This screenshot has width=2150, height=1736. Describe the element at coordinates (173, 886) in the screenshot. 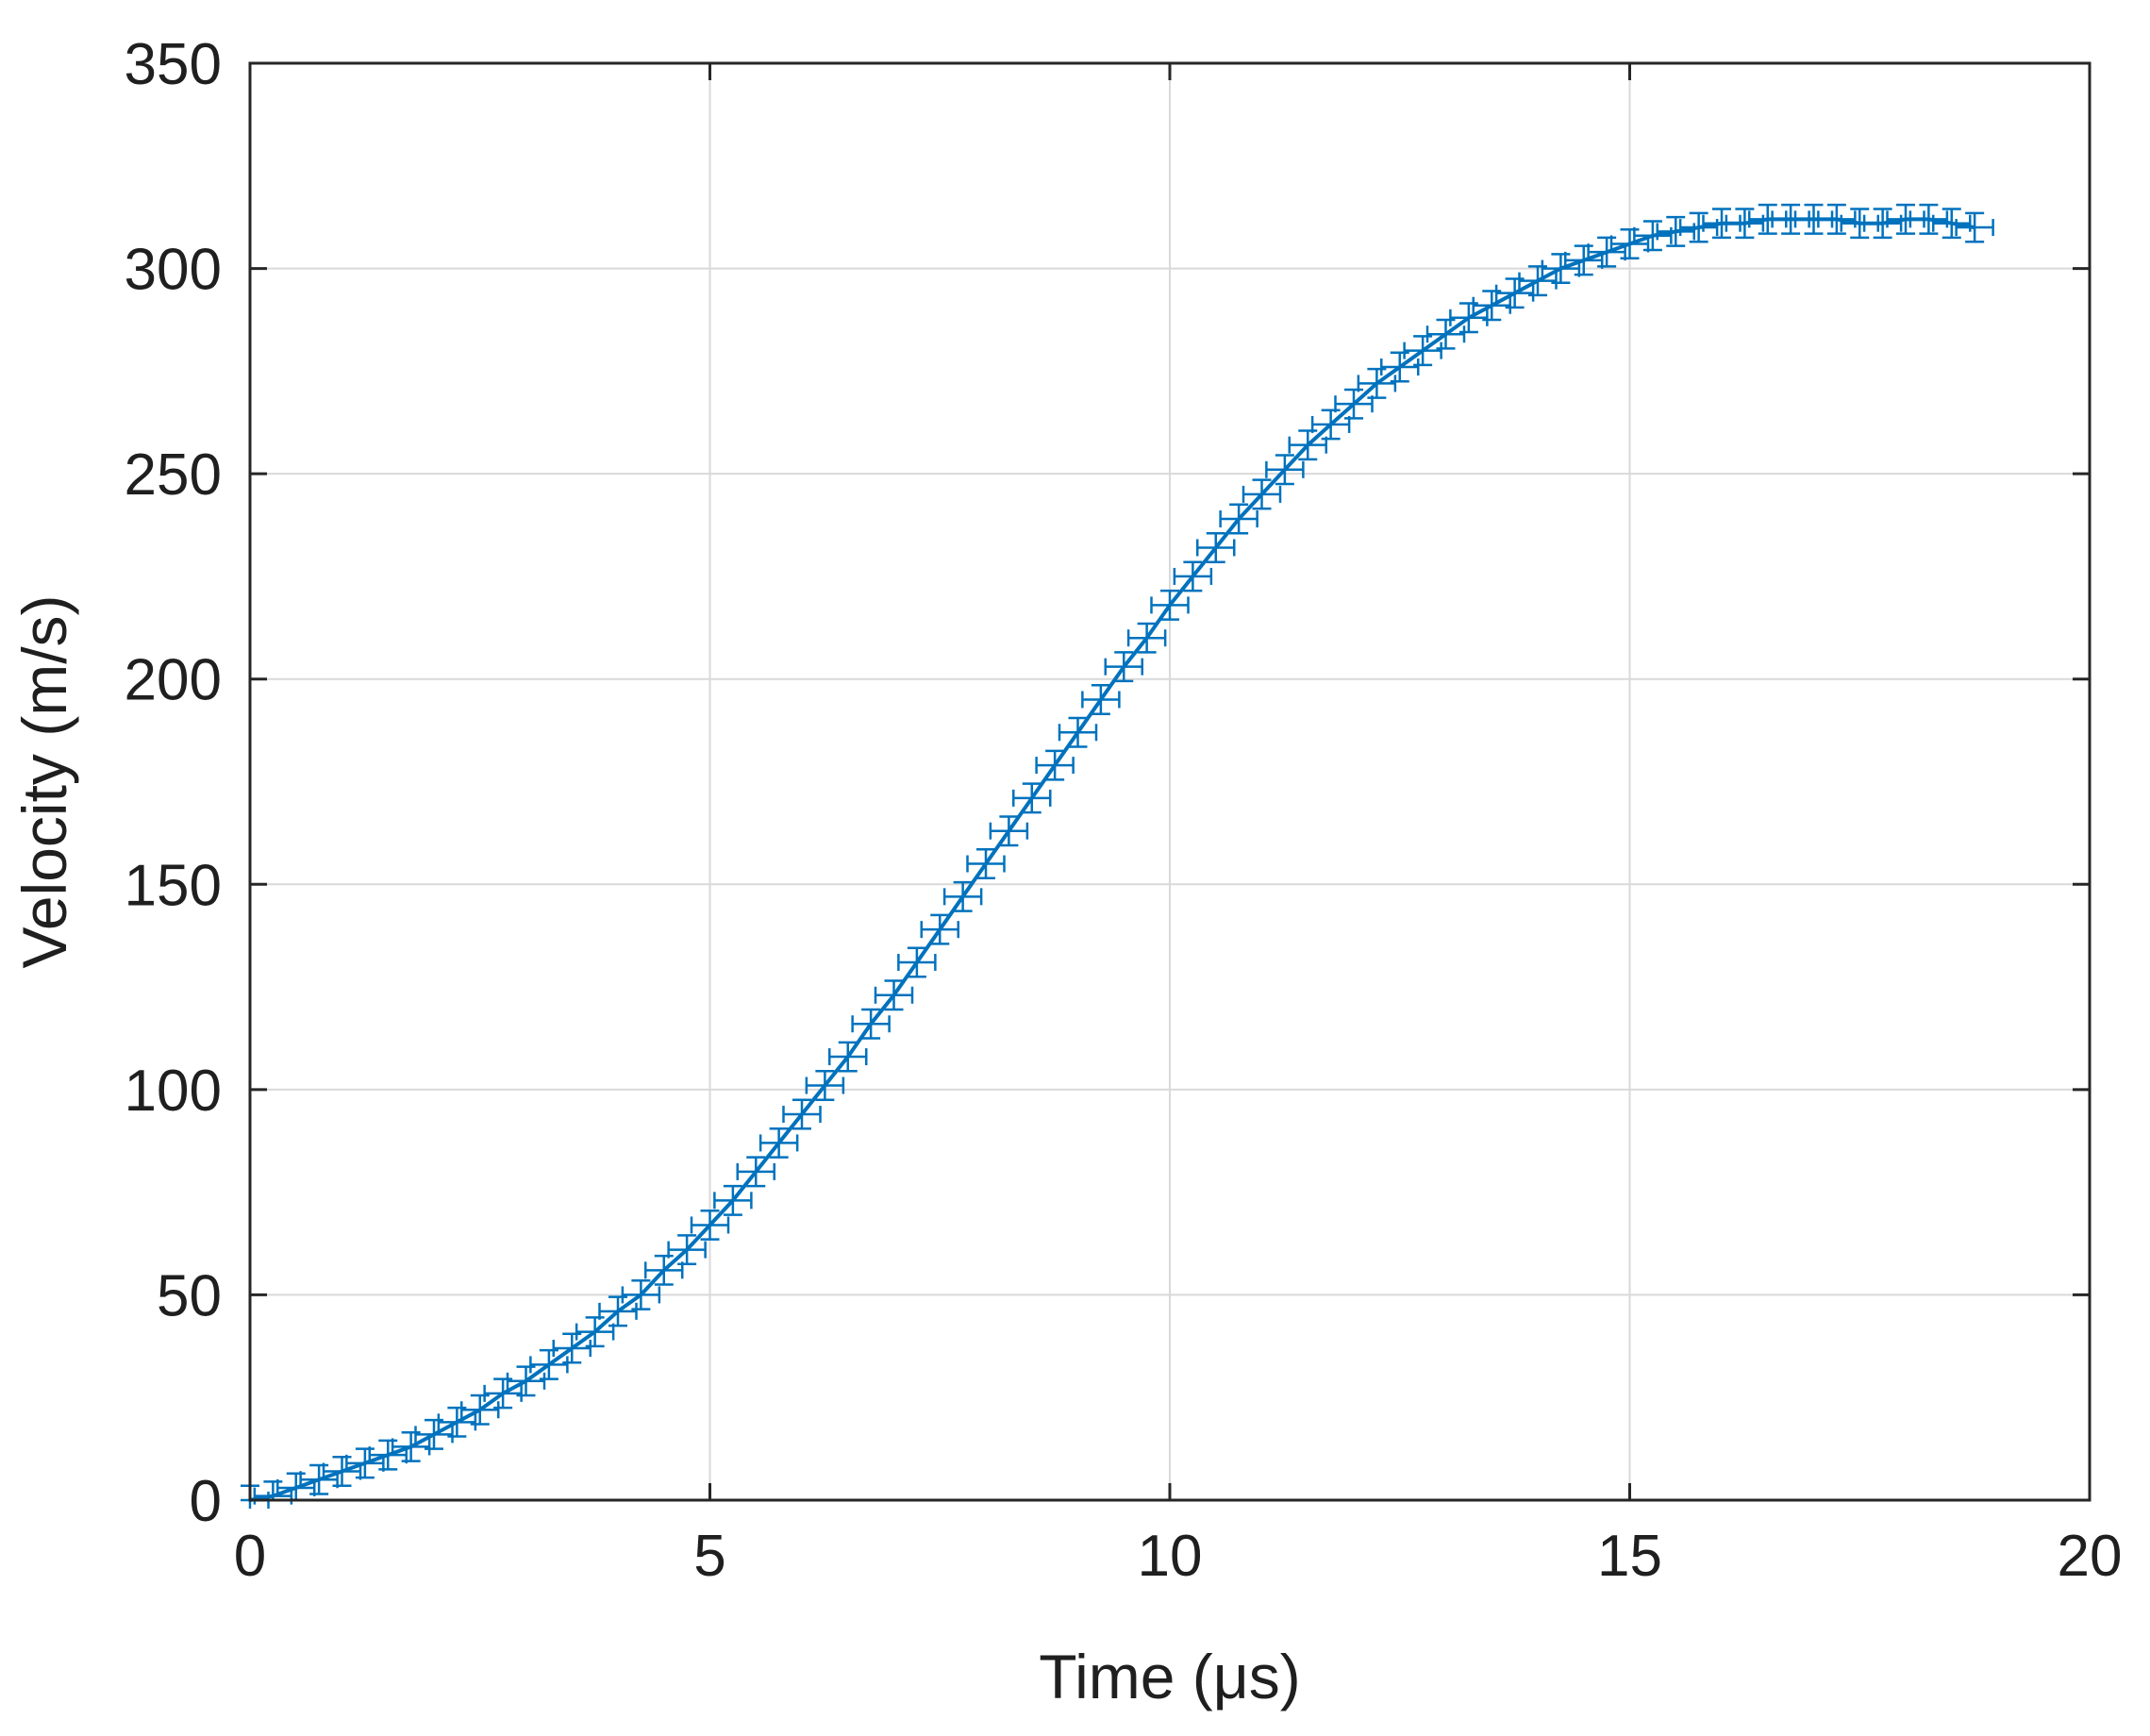

I see `y-tick-label: 150` at that location.